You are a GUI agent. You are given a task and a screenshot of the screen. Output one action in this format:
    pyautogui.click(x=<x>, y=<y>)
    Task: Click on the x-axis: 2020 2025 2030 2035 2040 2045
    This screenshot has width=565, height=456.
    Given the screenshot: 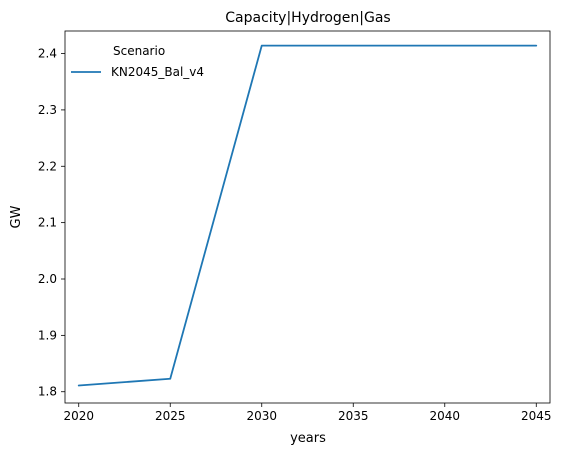 What is the action you would take?
    pyautogui.click(x=307, y=413)
    